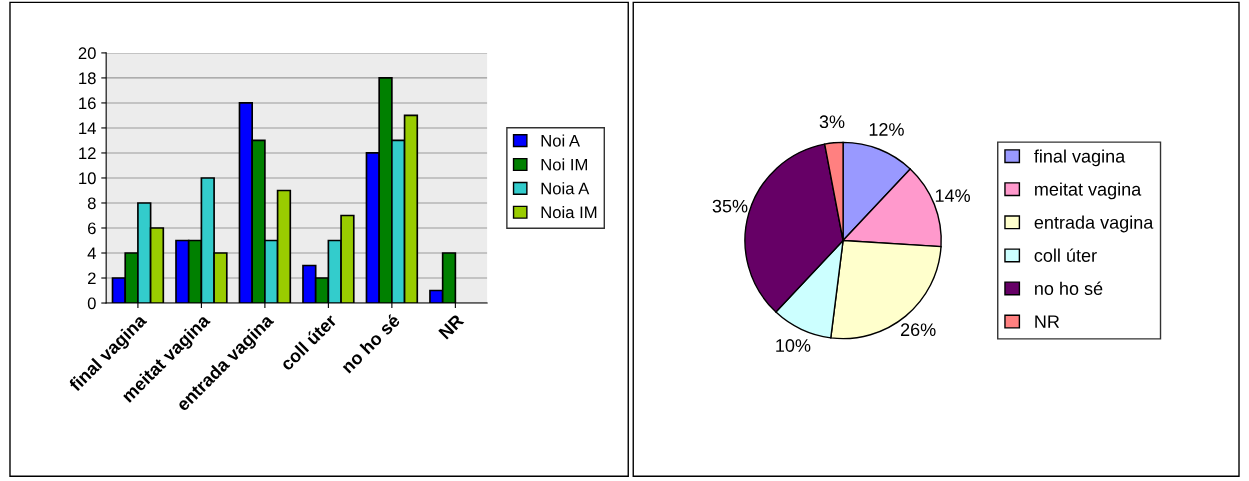 Image resolution: width=1249 pixels, height=481 pixels. What do you see at coordinates (918, 330) in the screenshot?
I see `data-label: 26%` at bounding box center [918, 330].